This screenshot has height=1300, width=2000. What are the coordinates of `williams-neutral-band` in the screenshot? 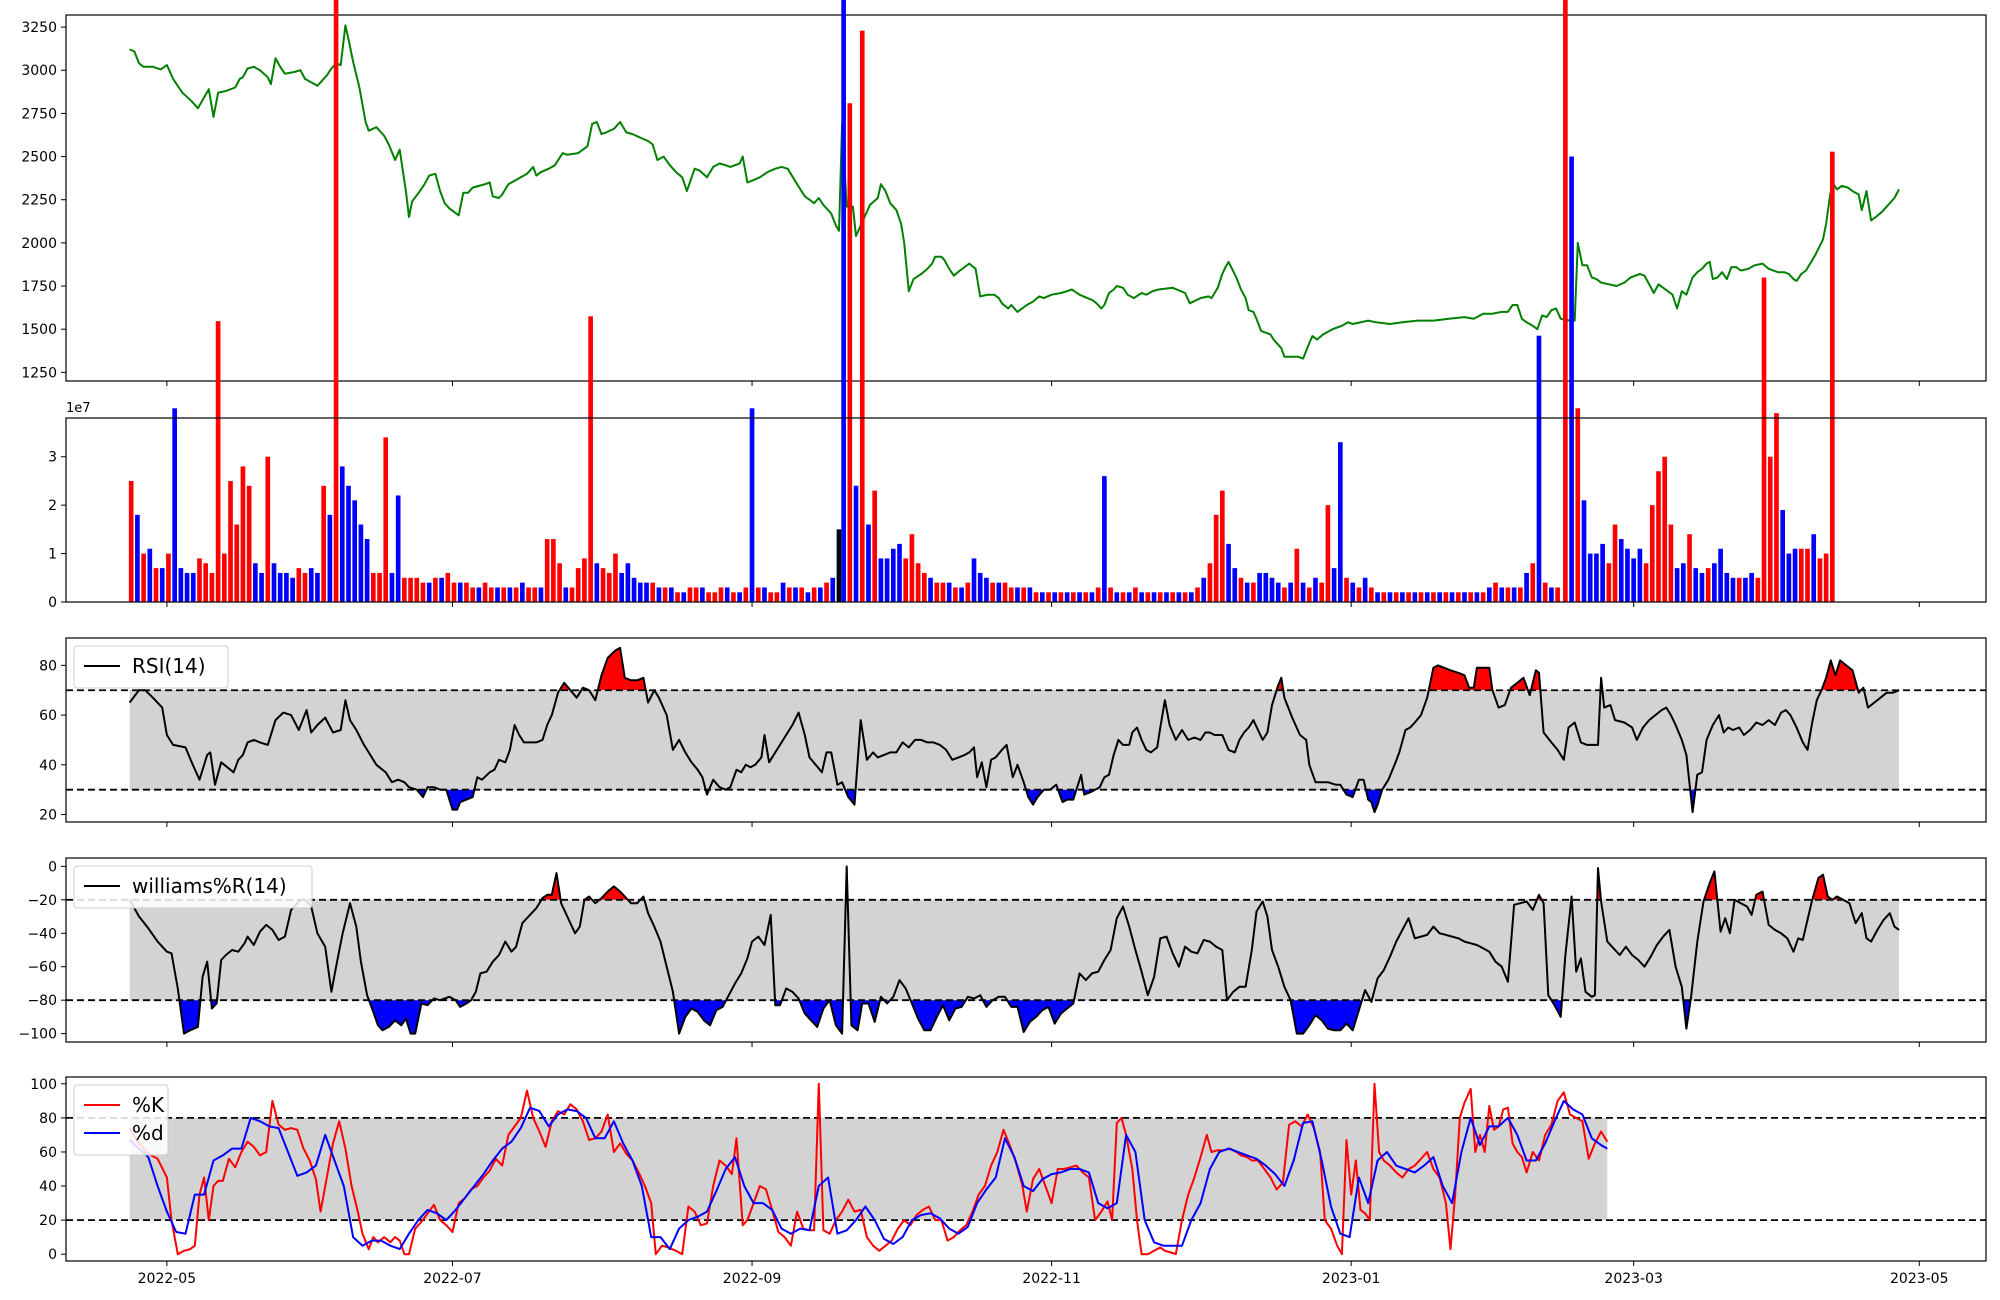 It's located at (1014, 950).